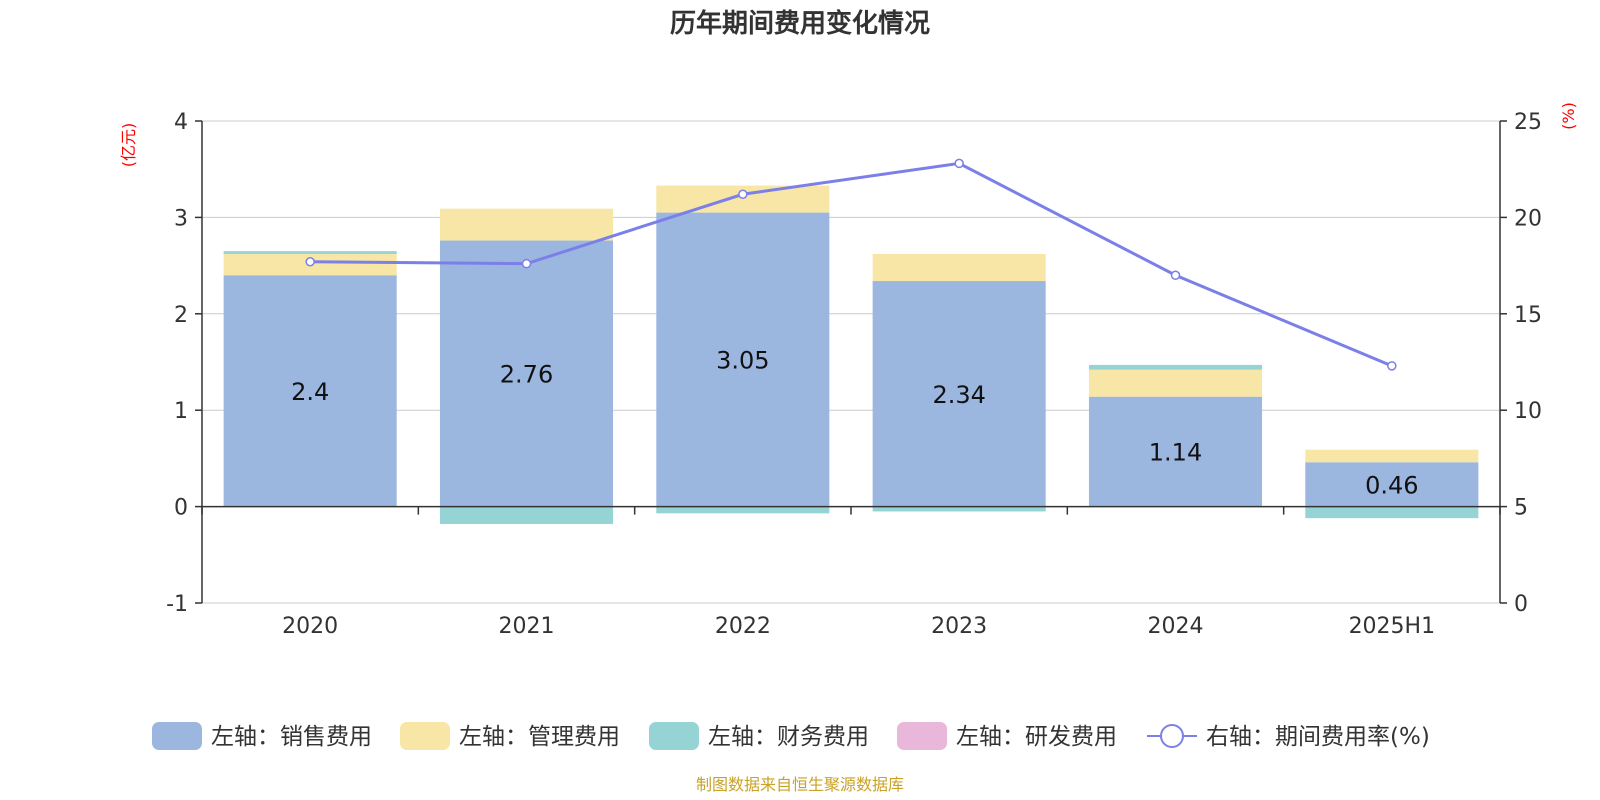 The width and height of the screenshot is (1600, 800). I want to click on data-label: 1.14, so click(1175, 453).